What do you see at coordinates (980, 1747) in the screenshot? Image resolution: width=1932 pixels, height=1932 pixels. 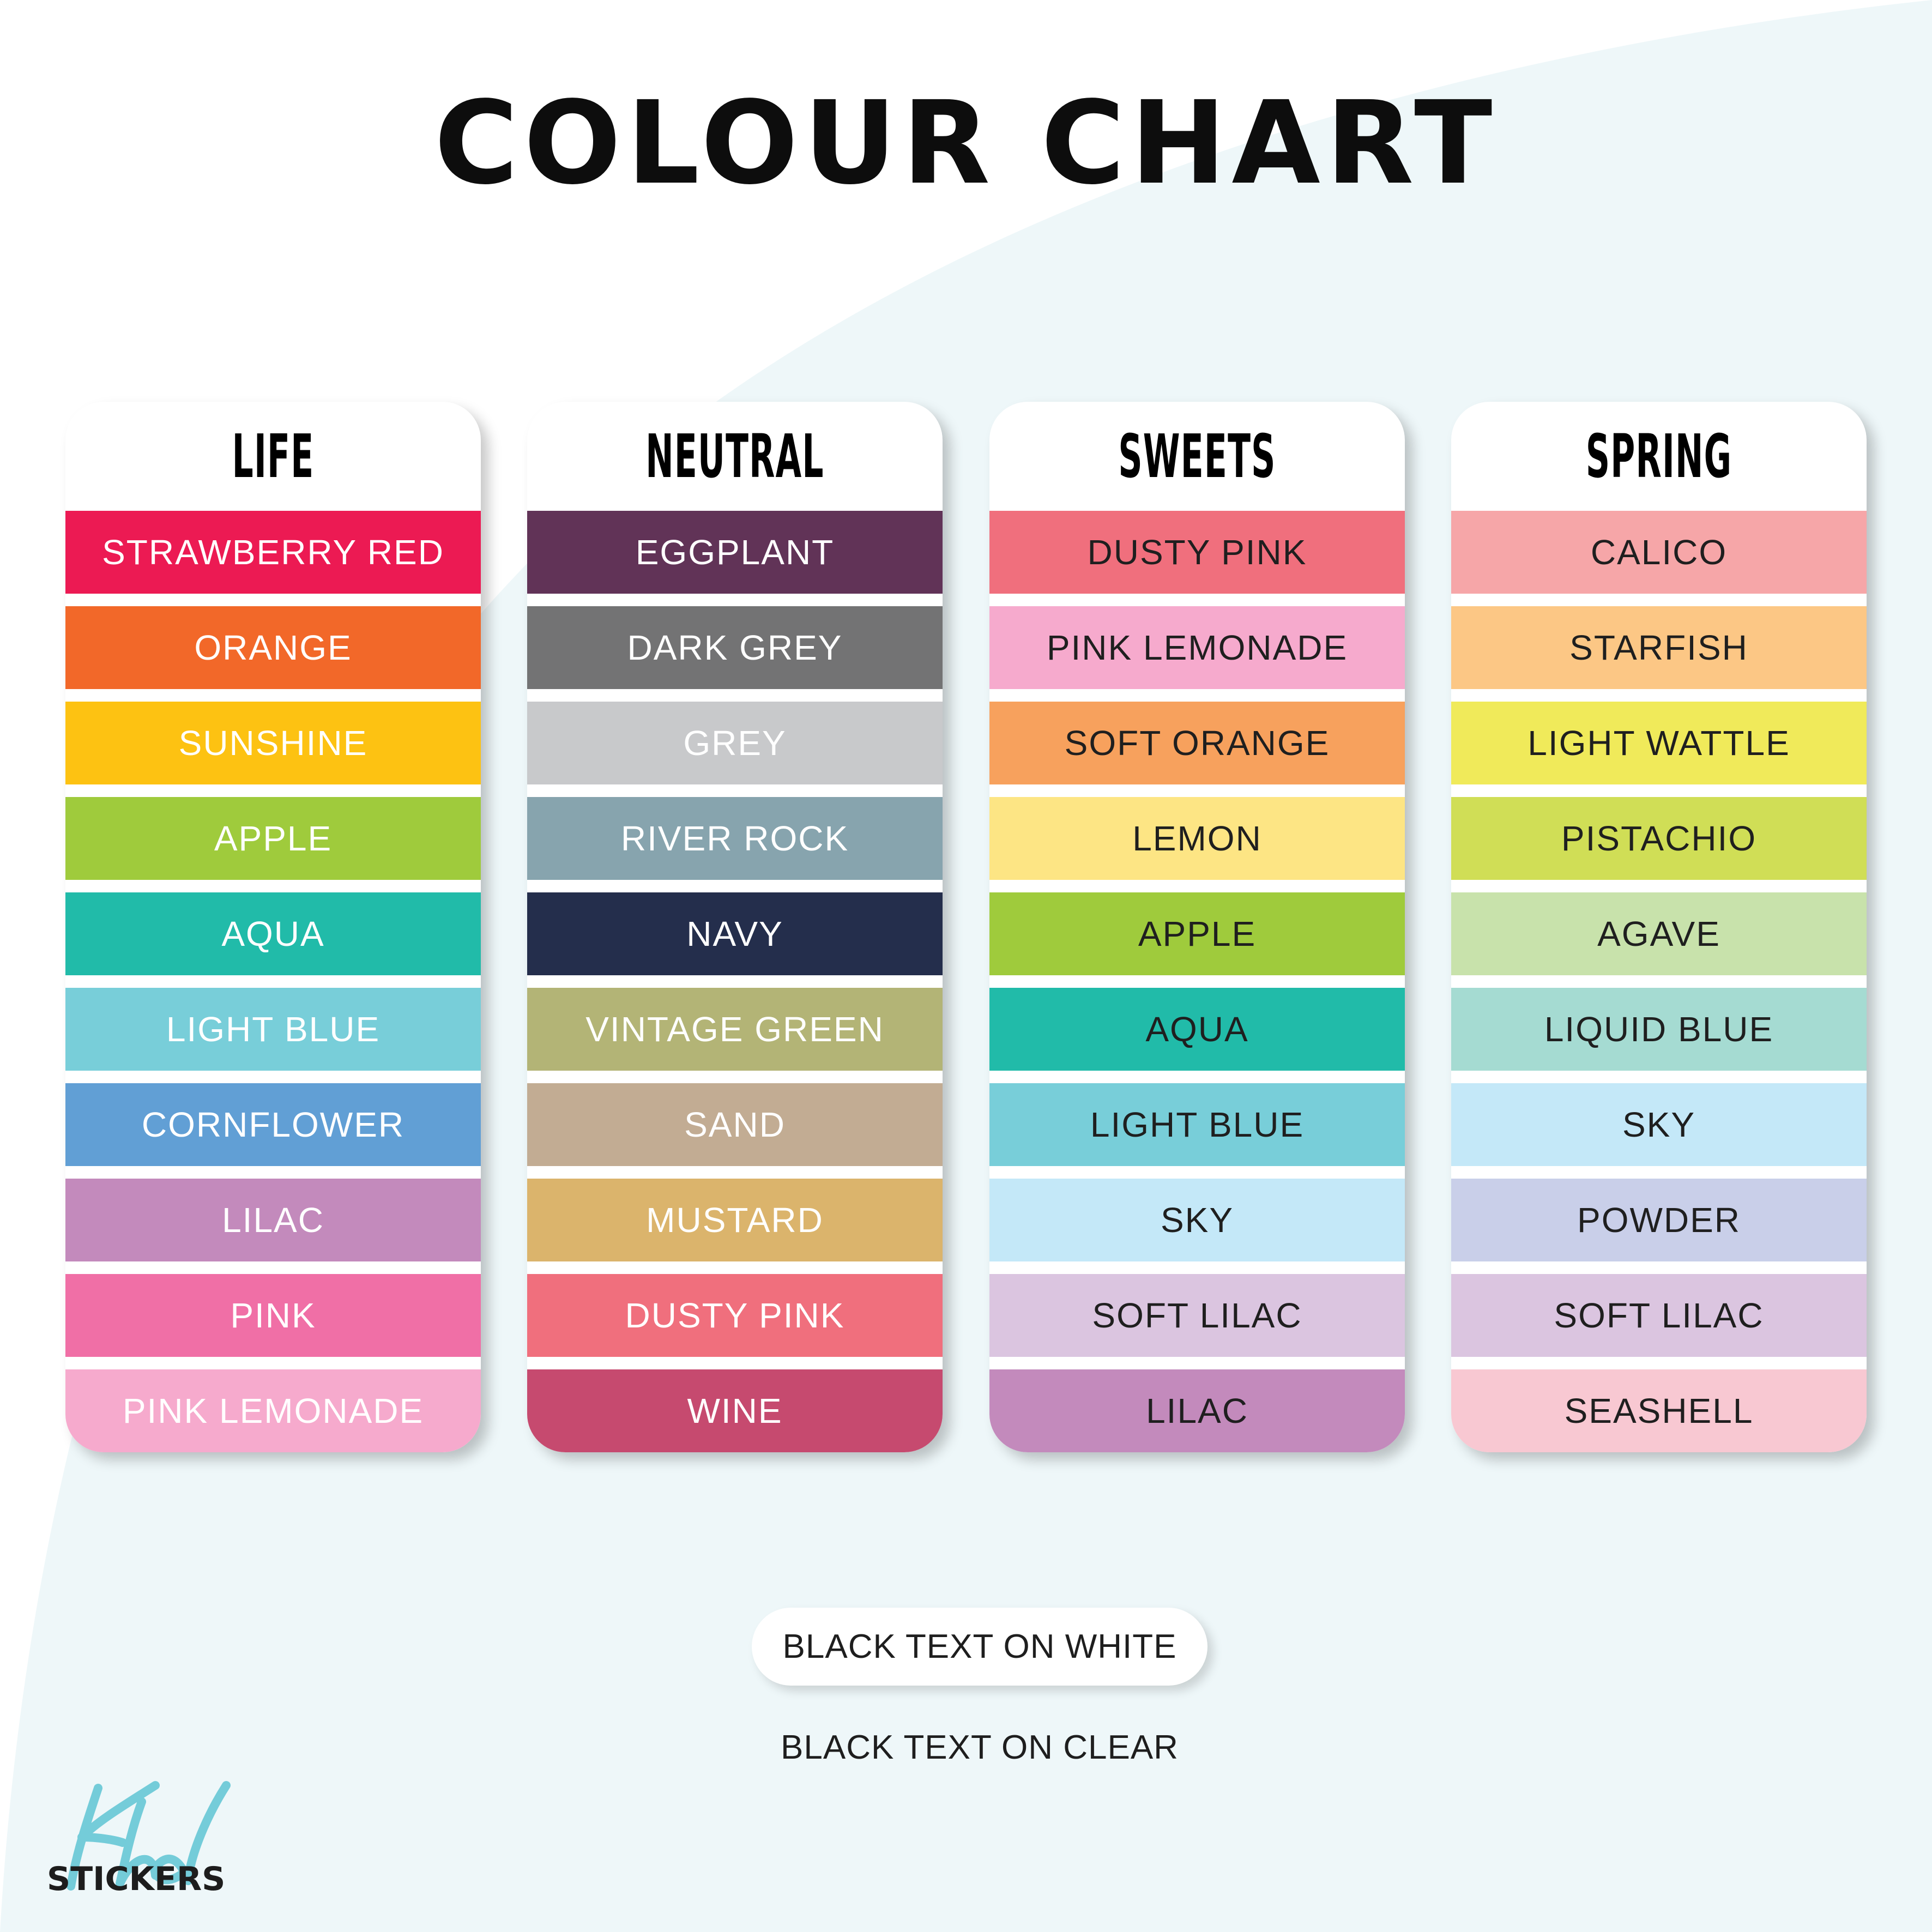 I see `legend-black-on-clear: BLACK TEXT ON CLEAR` at bounding box center [980, 1747].